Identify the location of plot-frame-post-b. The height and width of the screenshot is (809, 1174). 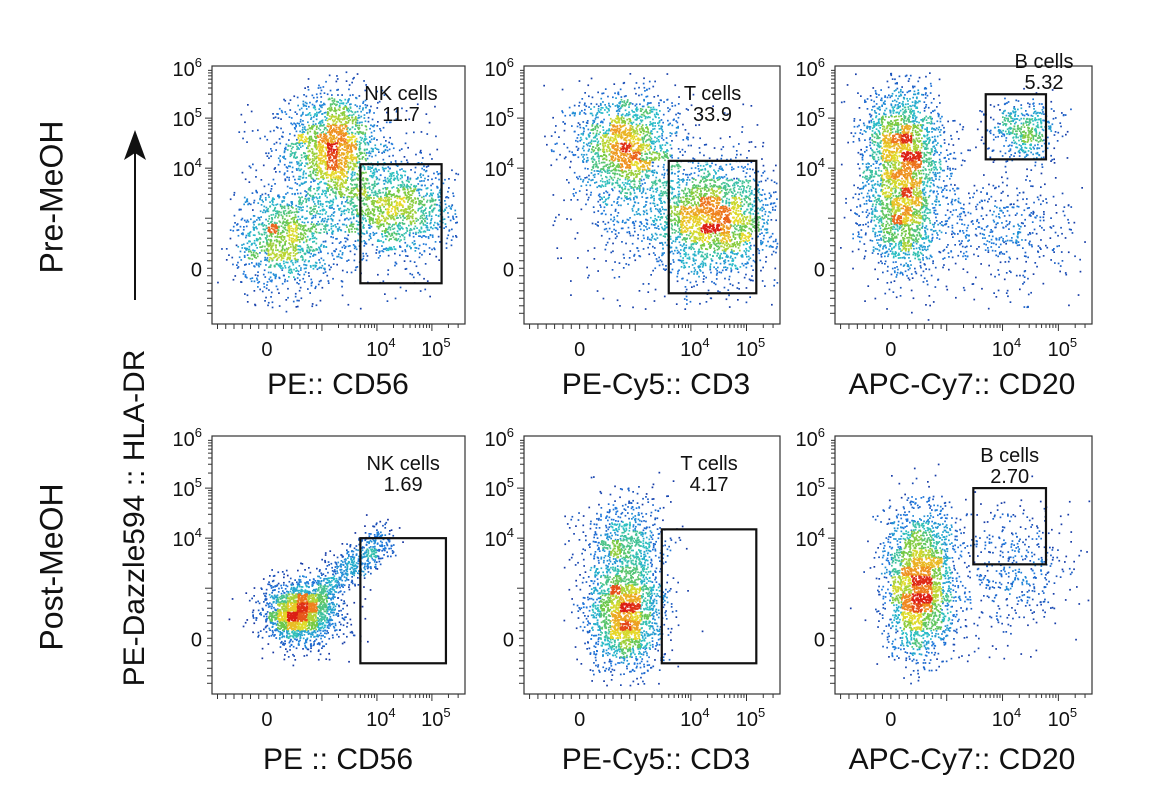
(963, 565).